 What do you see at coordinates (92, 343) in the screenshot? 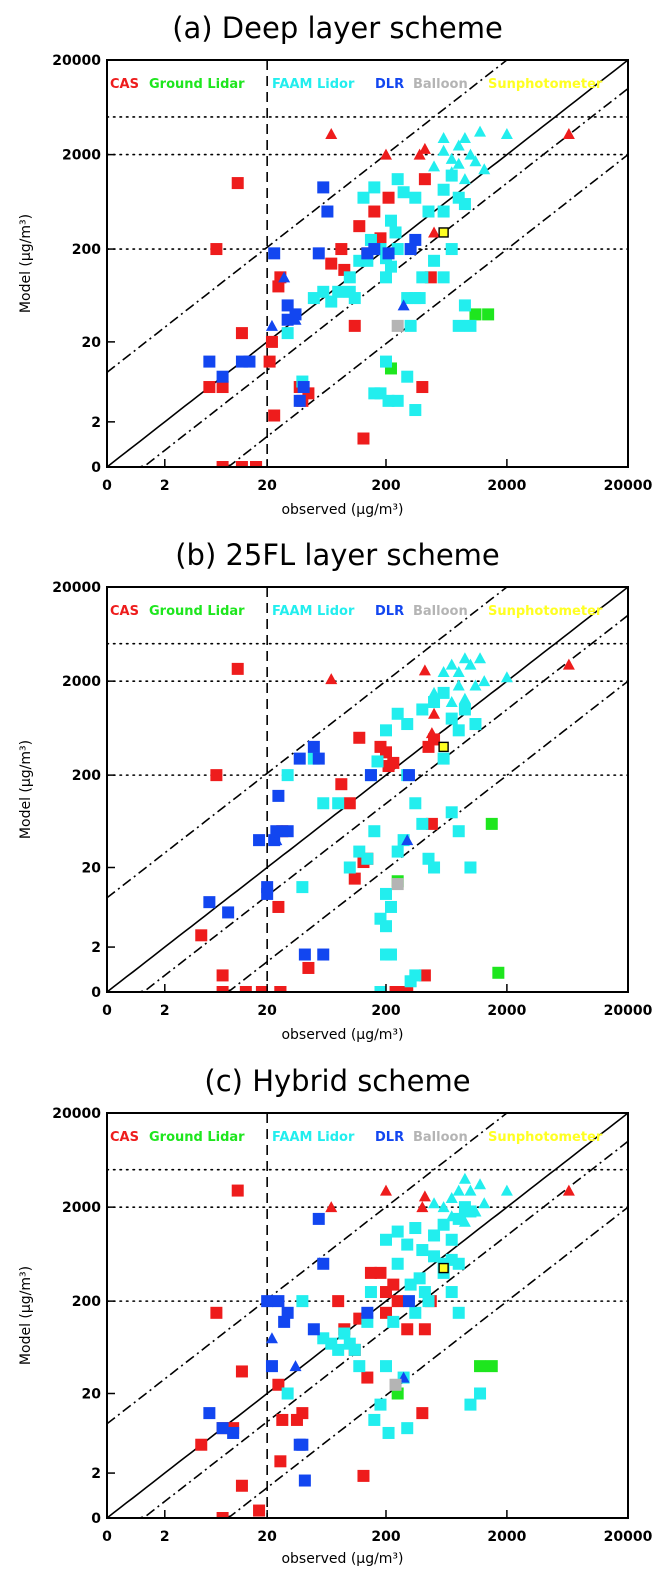
I see `y-tick-label: 20` at bounding box center [92, 343].